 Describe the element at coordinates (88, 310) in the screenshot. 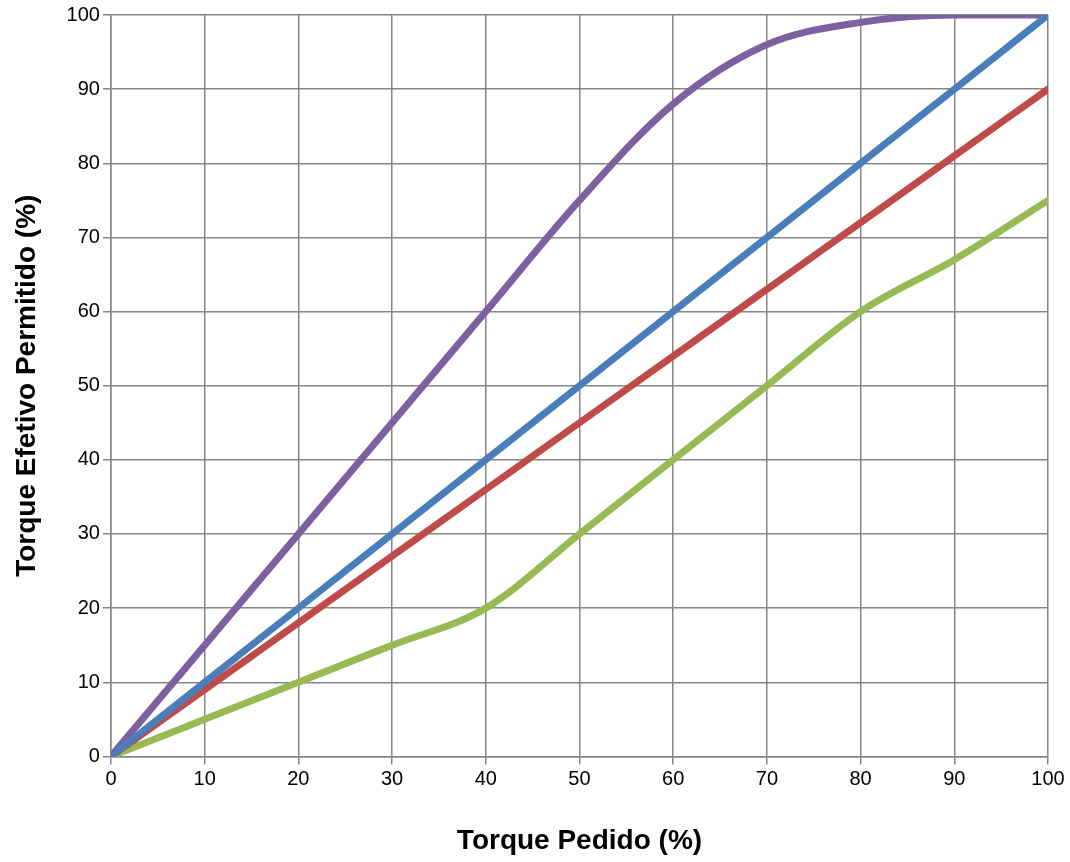

I see `y-tick-label: 60` at that location.